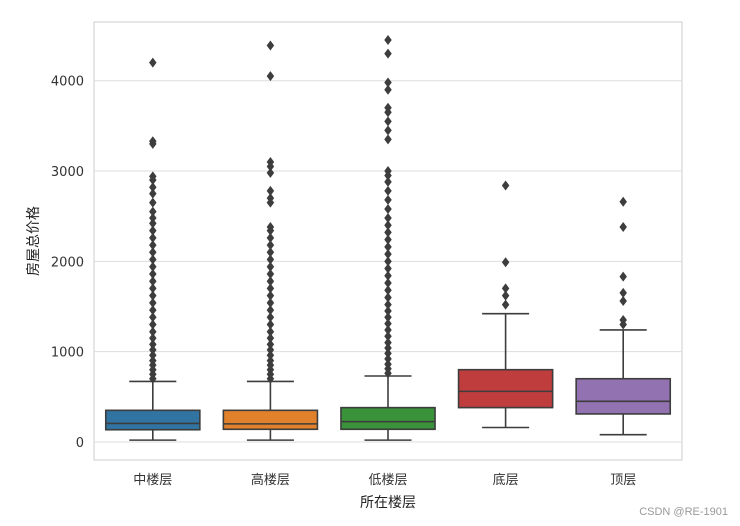 The height and width of the screenshot is (526, 740). Describe the element at coordinates (388, 503) in the screenshot. I see `x-axis-label: 所在楼层` at that location.